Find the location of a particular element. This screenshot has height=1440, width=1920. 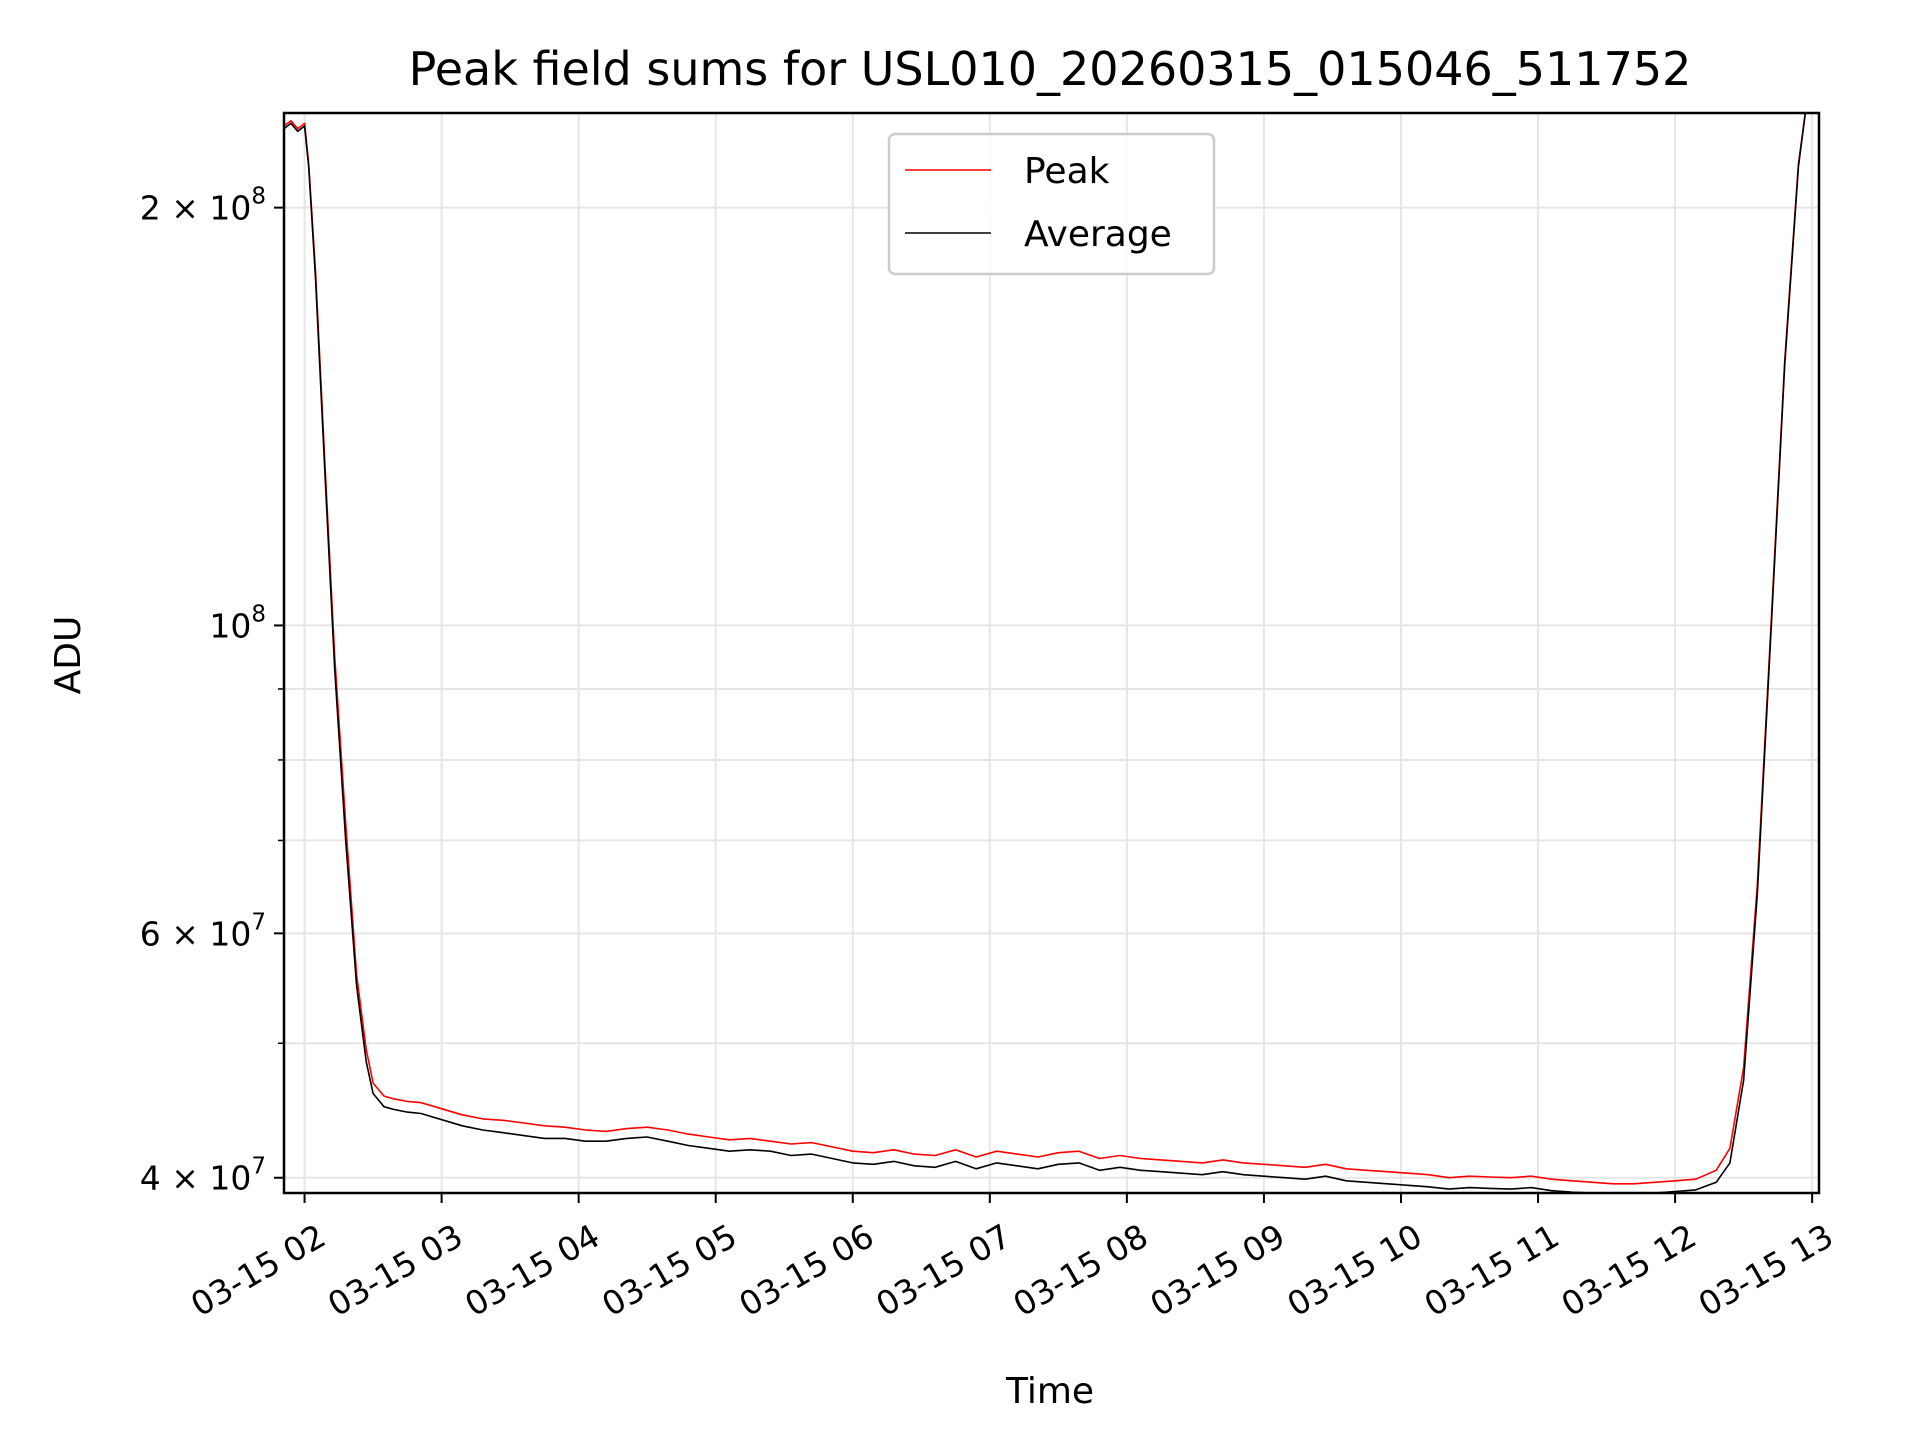

legend-label-peak: Peak is located at coordinates (1067, 171).